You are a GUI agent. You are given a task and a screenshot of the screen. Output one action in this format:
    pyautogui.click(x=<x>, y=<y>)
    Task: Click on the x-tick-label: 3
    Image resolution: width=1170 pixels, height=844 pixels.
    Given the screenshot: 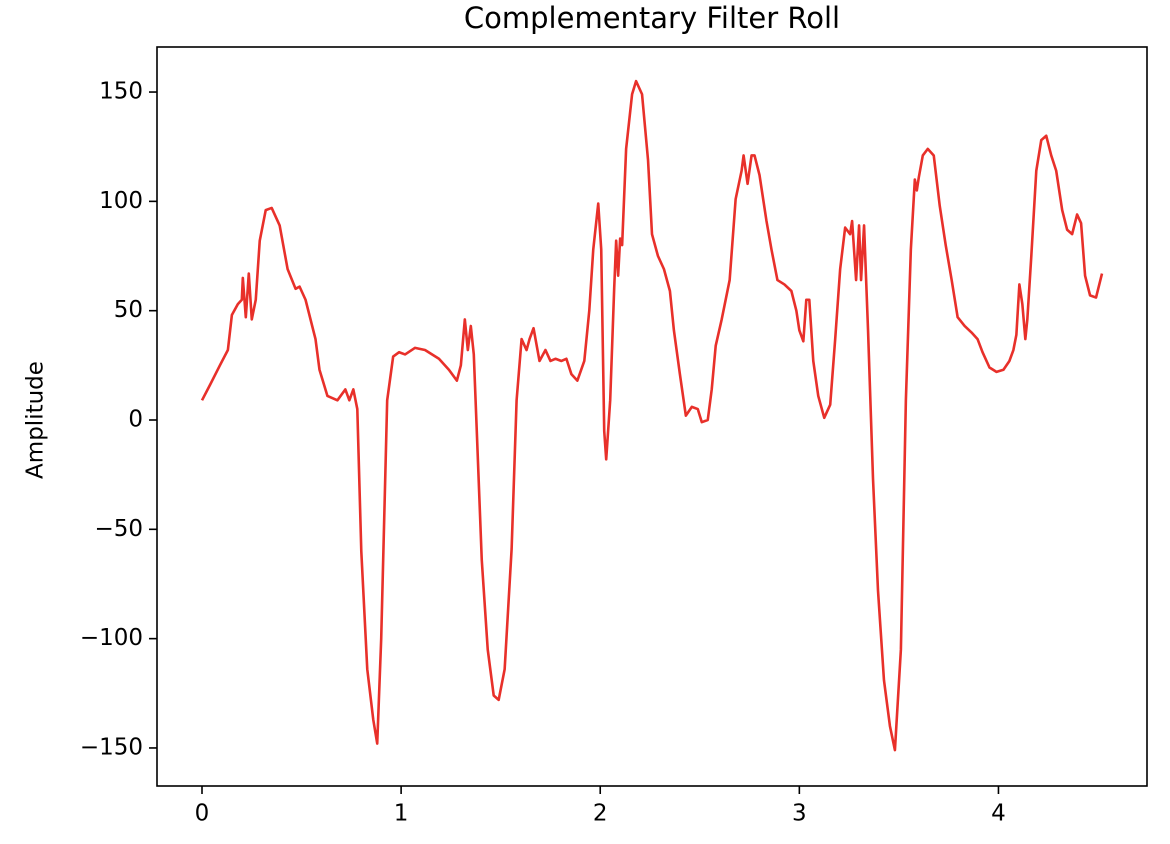 What is the action you would take?
    pyautogui.click(x=799, y=814)
    